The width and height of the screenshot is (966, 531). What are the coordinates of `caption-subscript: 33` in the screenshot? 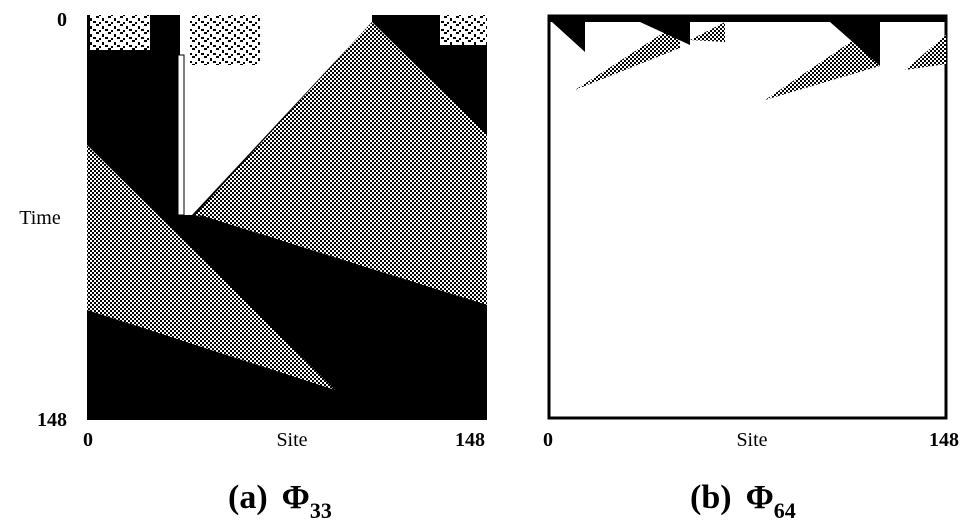 It's located at (321, 510).